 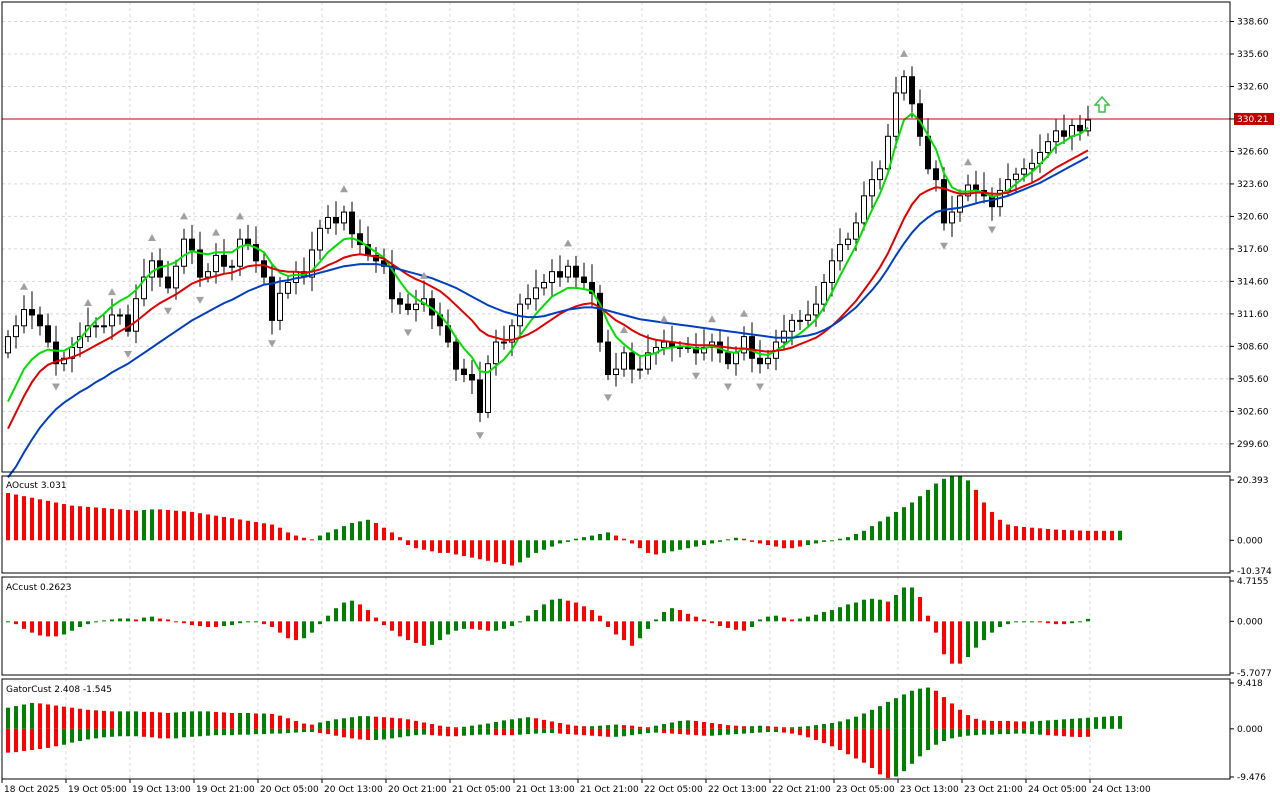 I want to click on ac-panel: ACcust 0.2623, so click(x=548, y=623).